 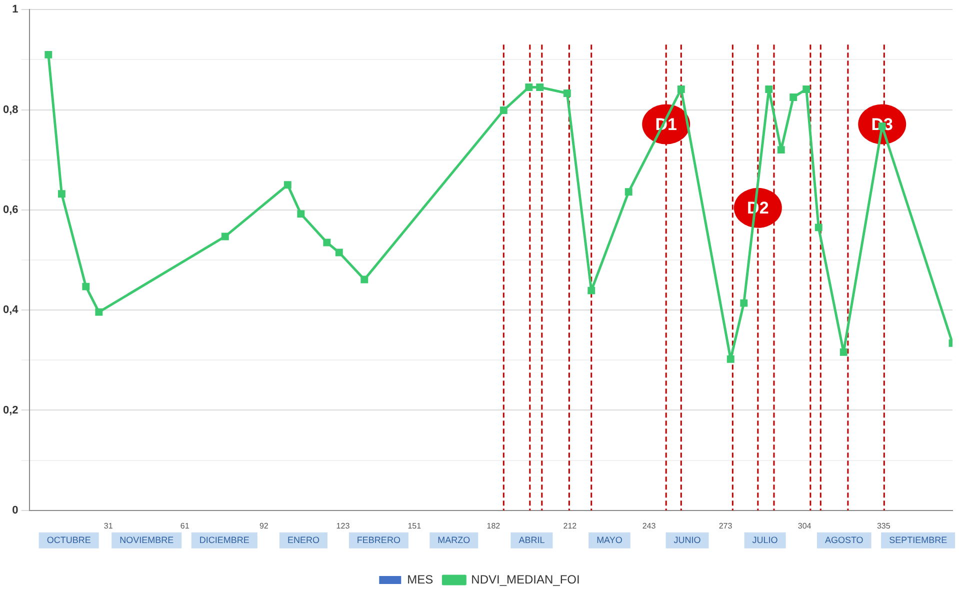 What do you see at coordinates (918, 539) in the screenshot?
I see `text: SEPTIEMBRE` at bounding box center [918, 539].